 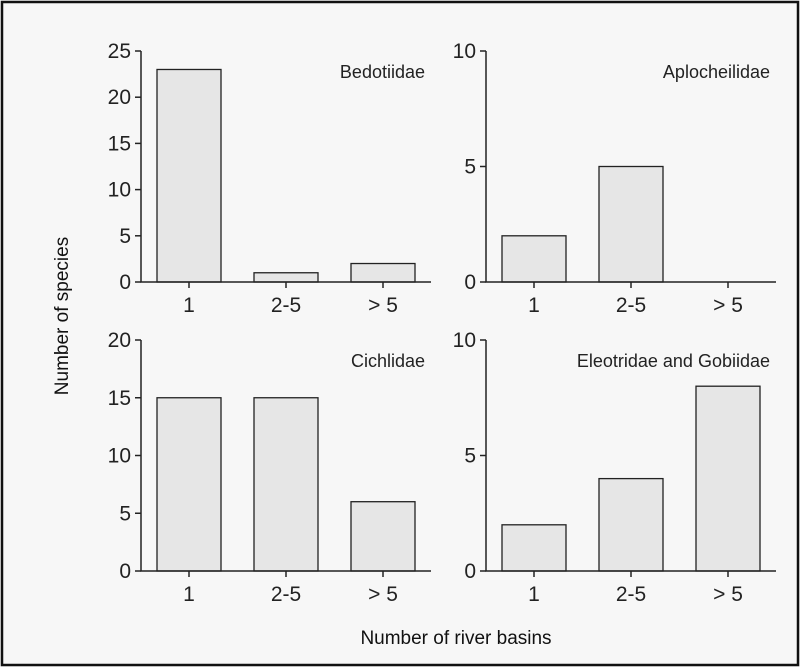 I want to click on panel-title-1: Bedotiidae, so click(x=382, y=72).